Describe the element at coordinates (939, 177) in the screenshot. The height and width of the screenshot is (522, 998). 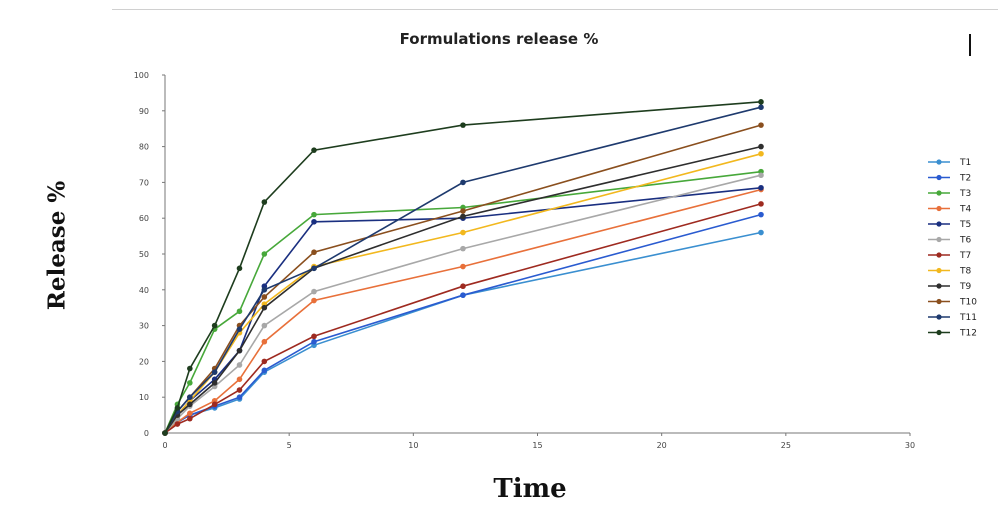
I see `legend-marker-t2` at that location.